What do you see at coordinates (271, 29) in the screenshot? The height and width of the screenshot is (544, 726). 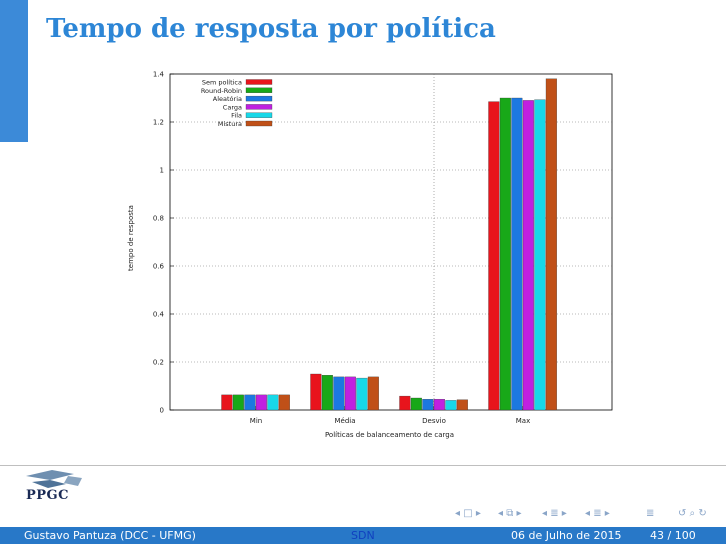 I see `slide-title: Tempo de resposta por política` at bounding box center [271, 29].